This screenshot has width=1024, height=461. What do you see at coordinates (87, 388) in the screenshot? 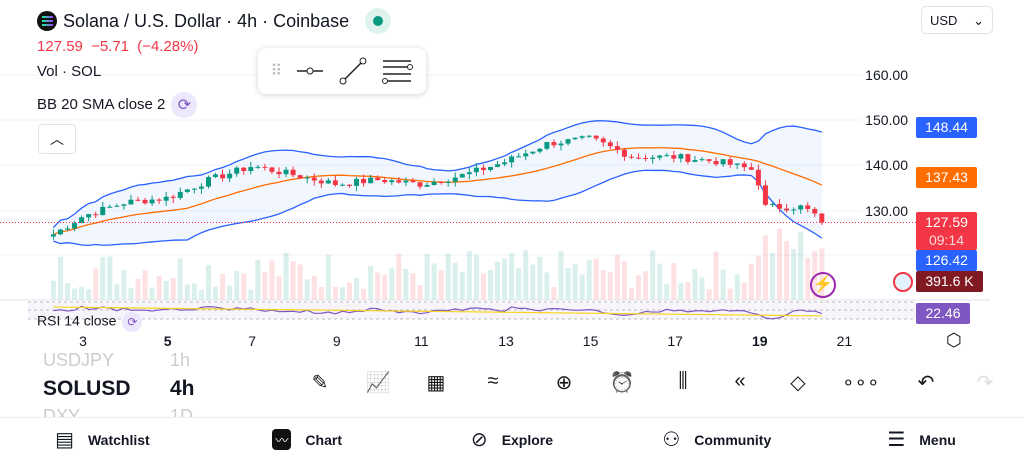
I see `current-symbol: SOLUSD` at bounding box center [87, 388].